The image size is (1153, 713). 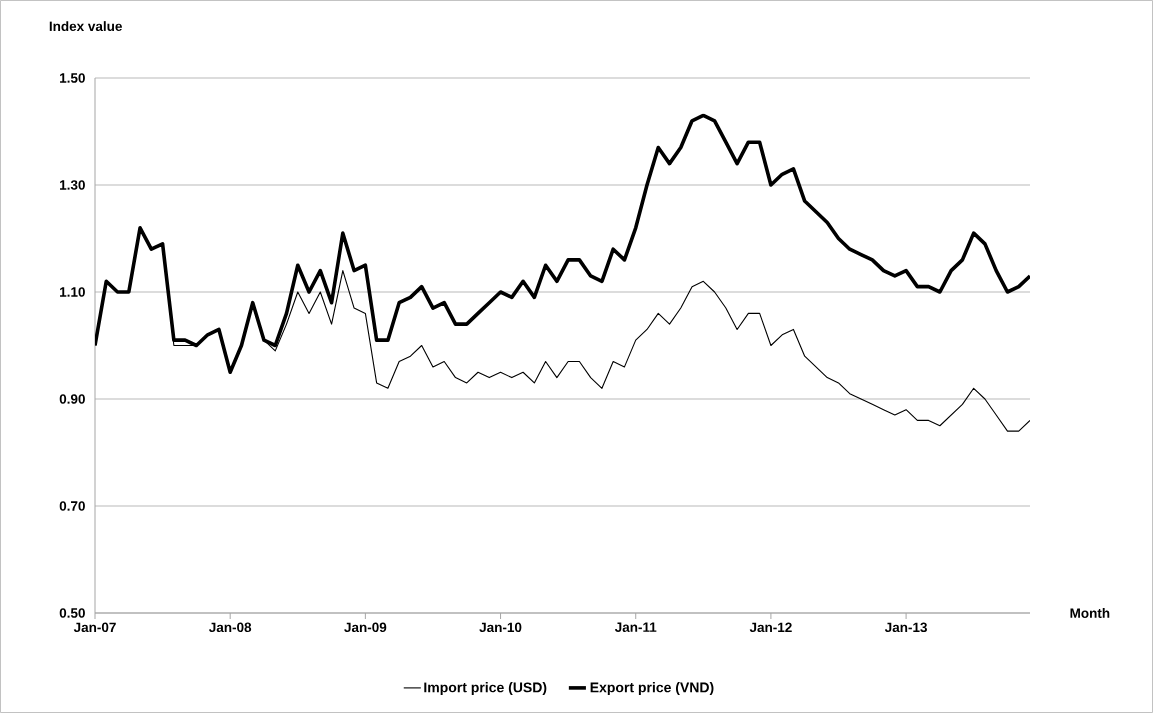 I want to click on x-tick-label: Jan-09, so click(x=365, y=627).